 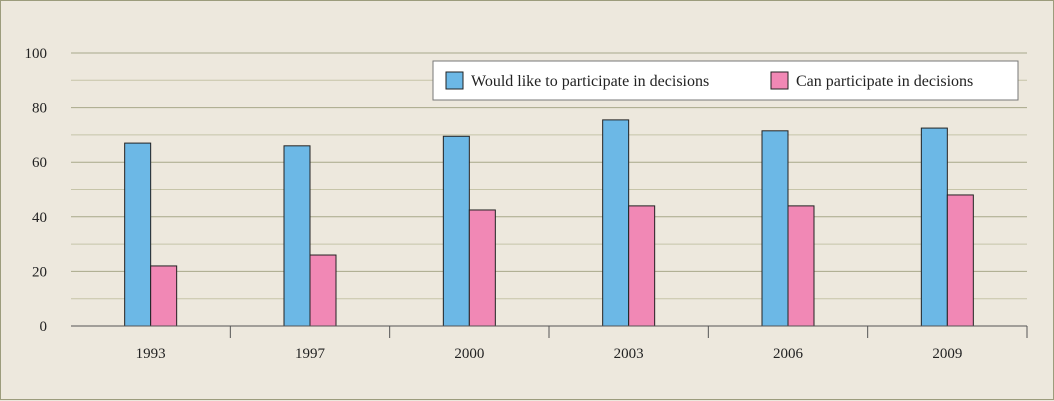 I want to click on legend-box, so click(x=725, y=80).